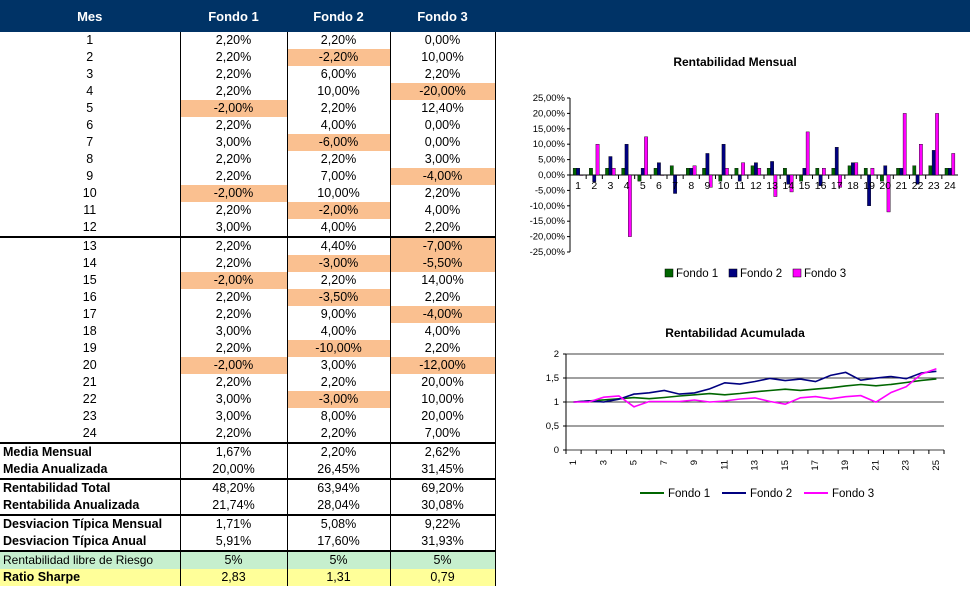  What do you see at coordinates (90, 542) in the screenshot?
I see `stat-label: Desviacion Típica Anual` at bounding box center [90, 542].